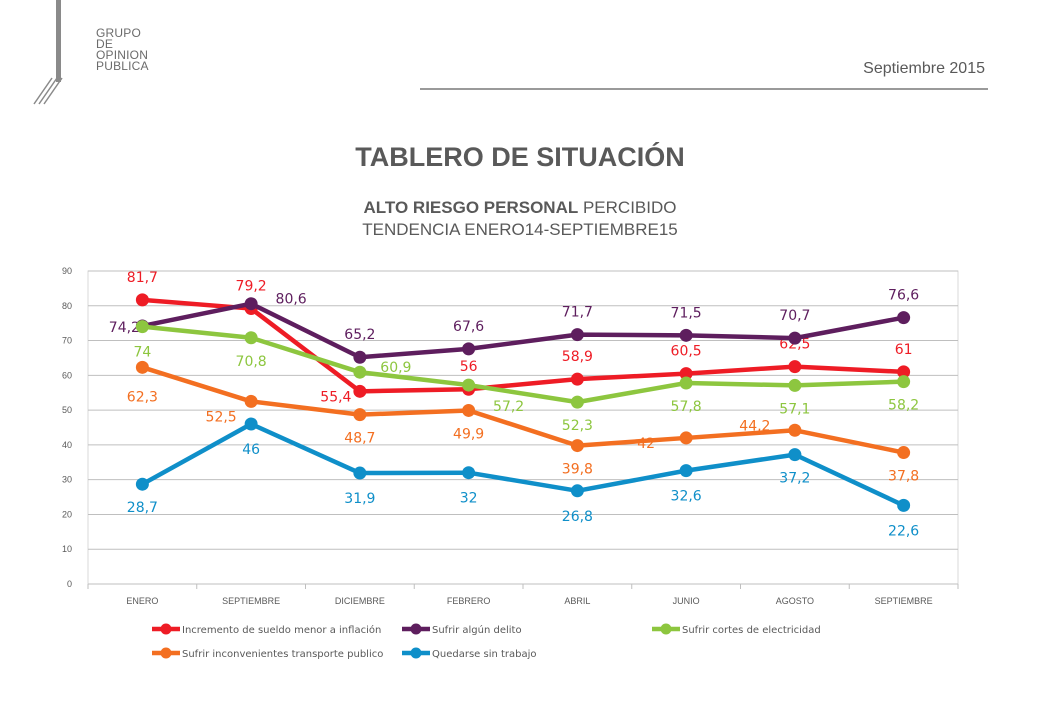  I want to click on y-tick-label: 60, so click(67, 375).